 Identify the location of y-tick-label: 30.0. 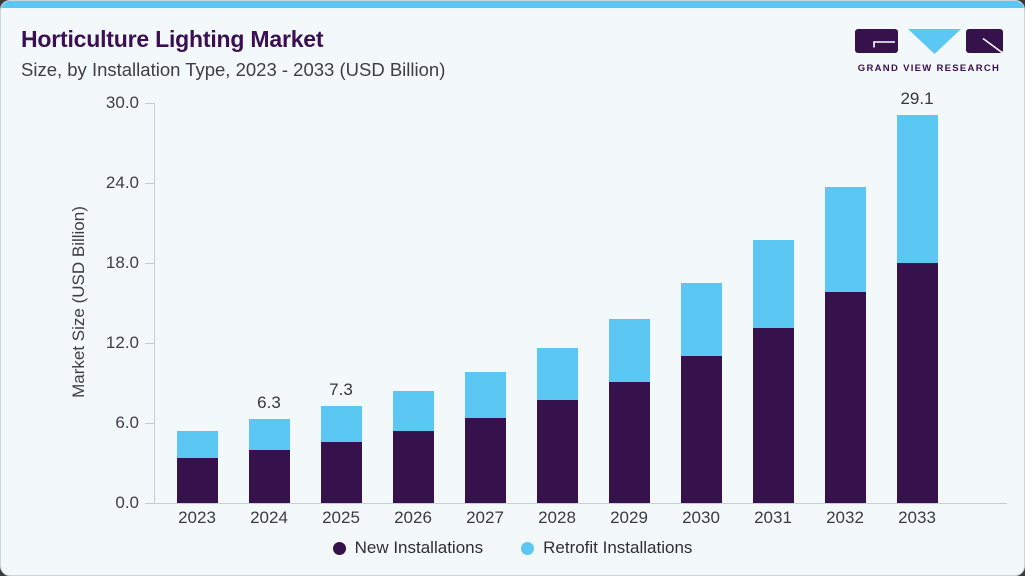
(122, 102).